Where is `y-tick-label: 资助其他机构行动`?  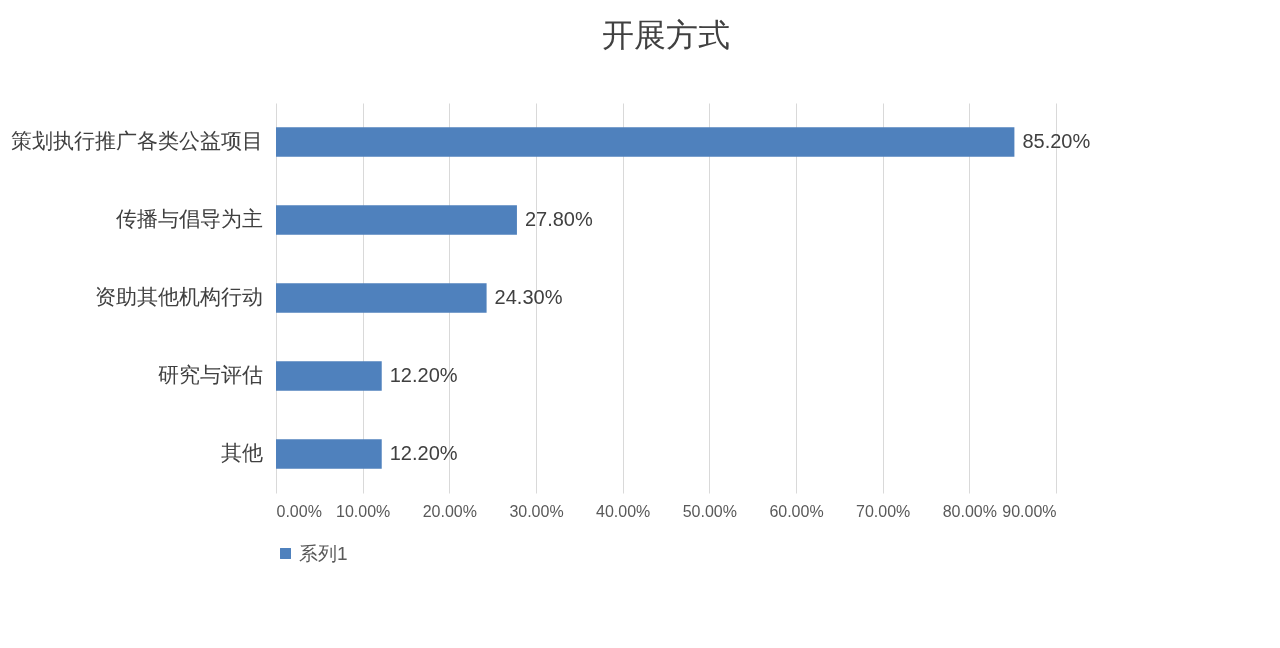 y-tick-label: 资助其他机构行动 is located at coordinates (178, 296).